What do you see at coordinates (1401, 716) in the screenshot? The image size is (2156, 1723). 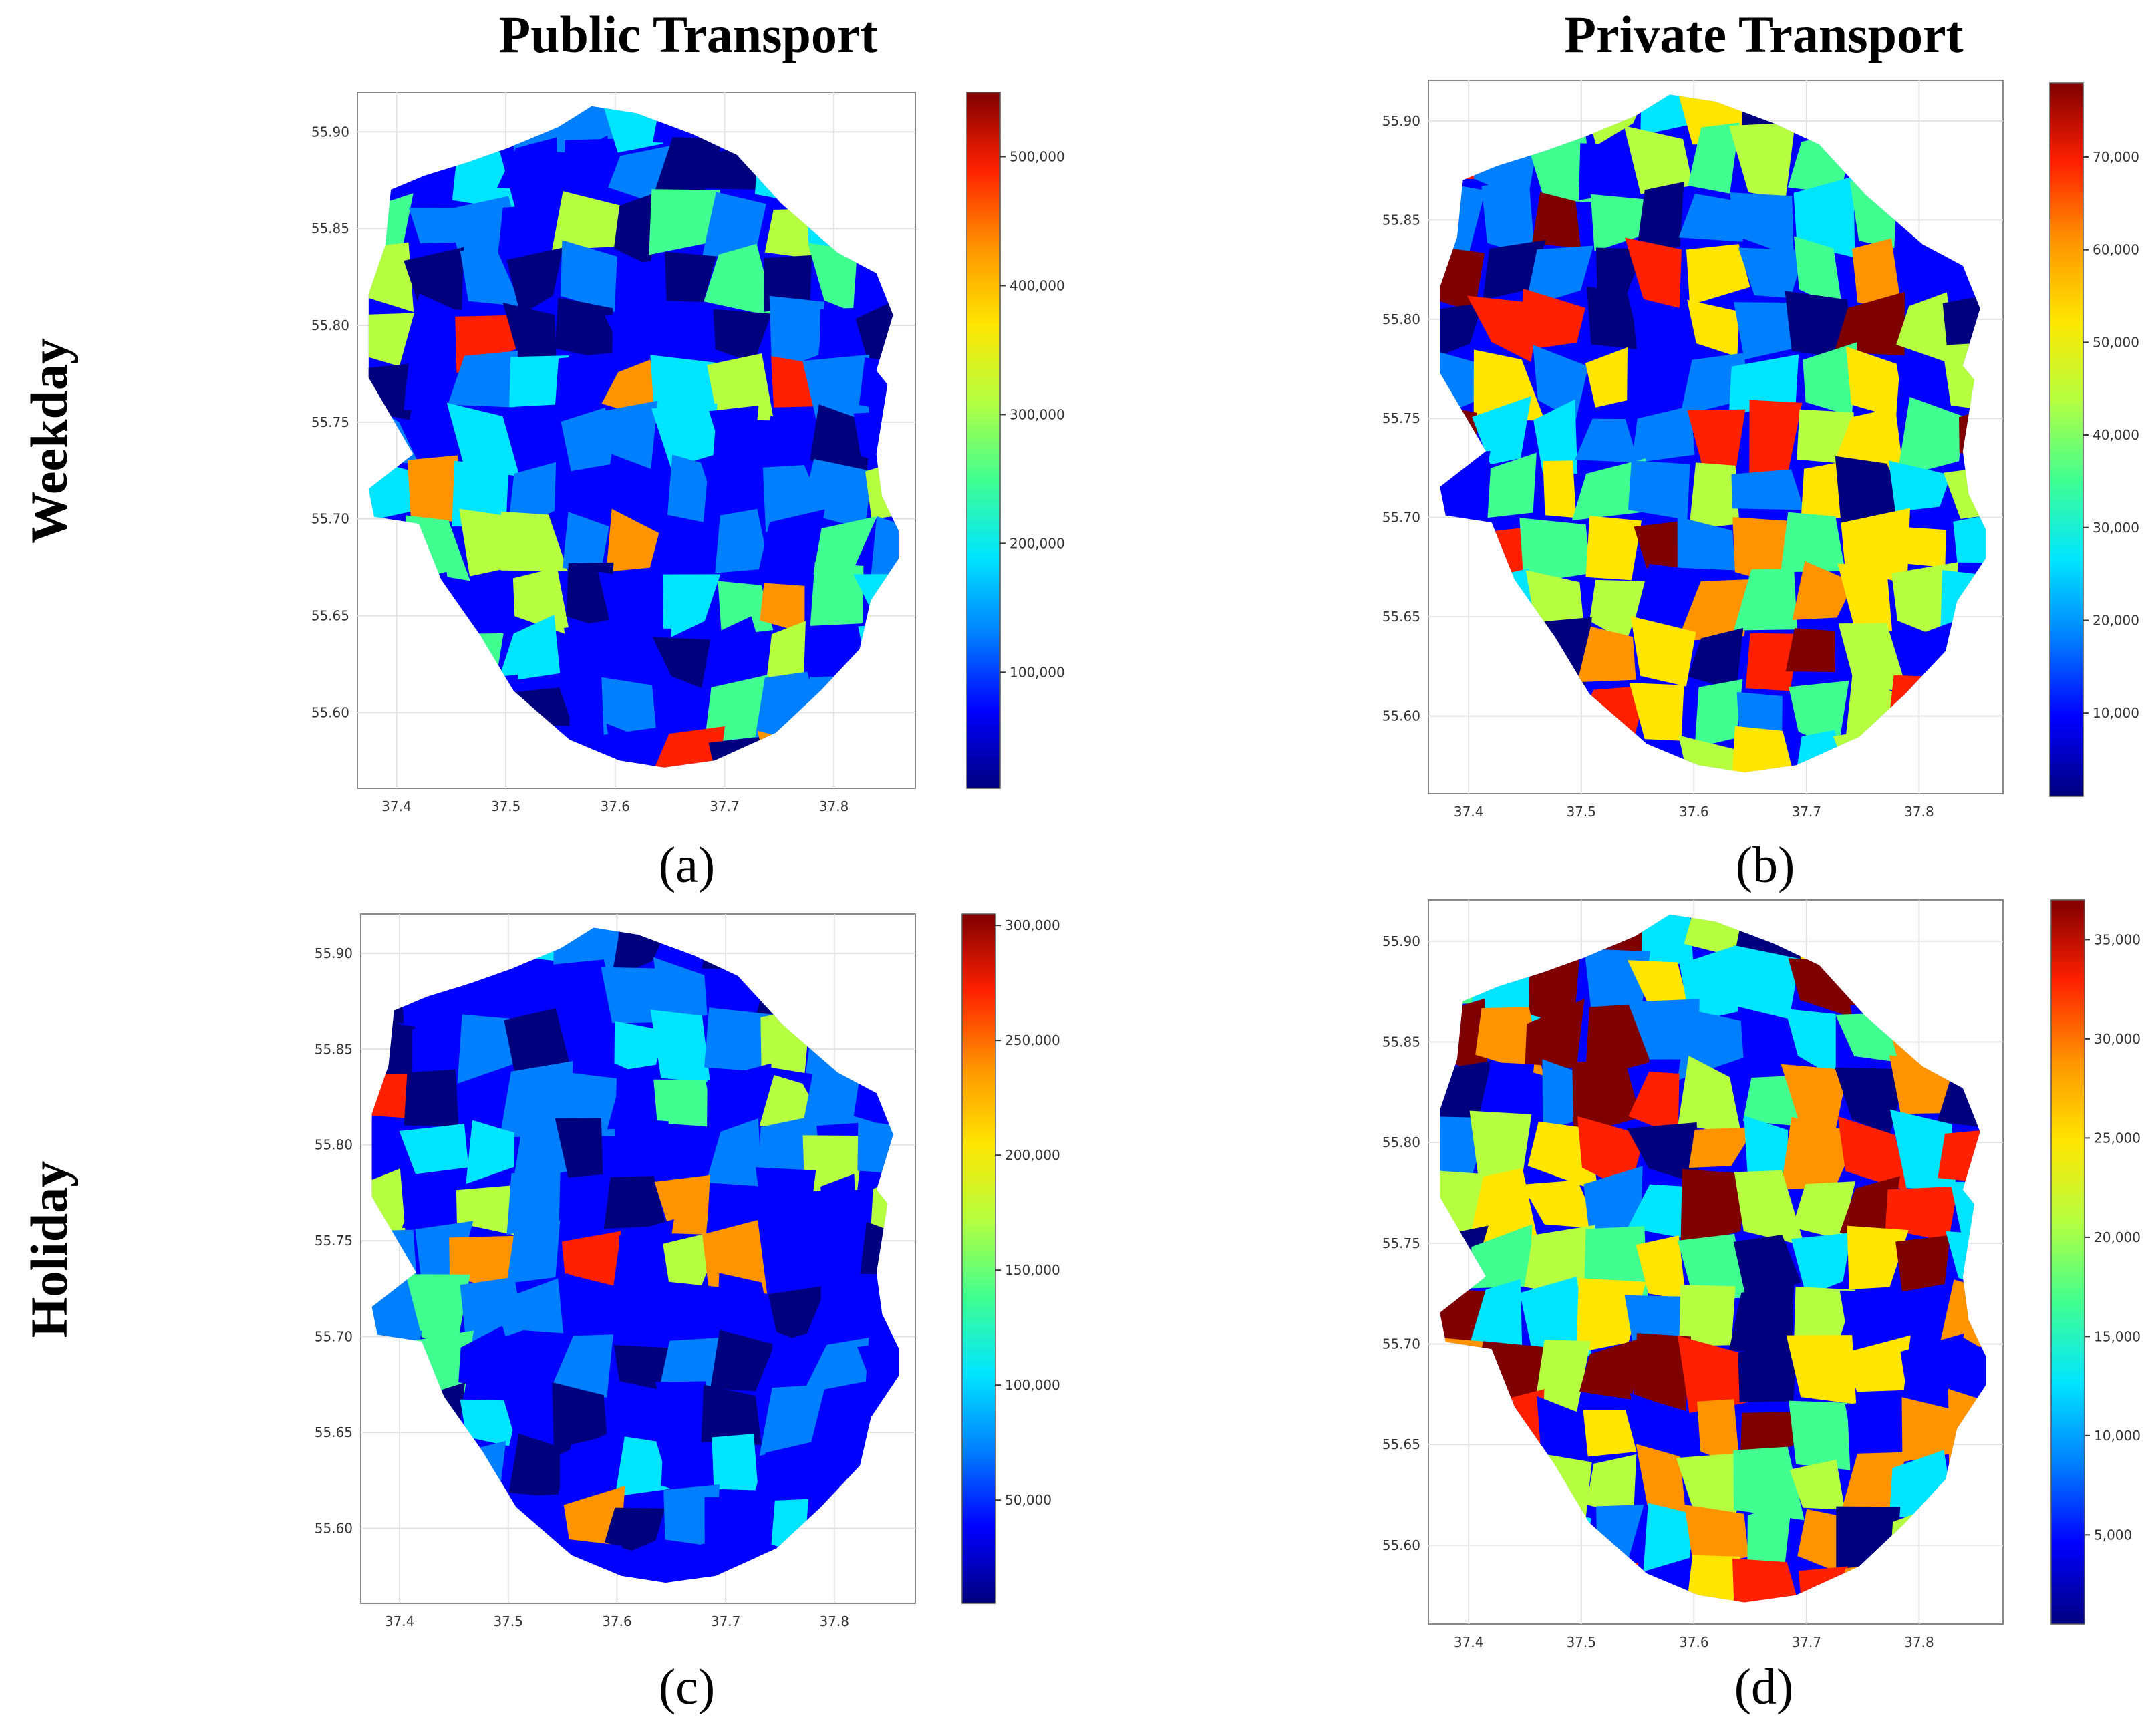 I see `y-tick-label: 55.60` at bounding box center [1401, 716].